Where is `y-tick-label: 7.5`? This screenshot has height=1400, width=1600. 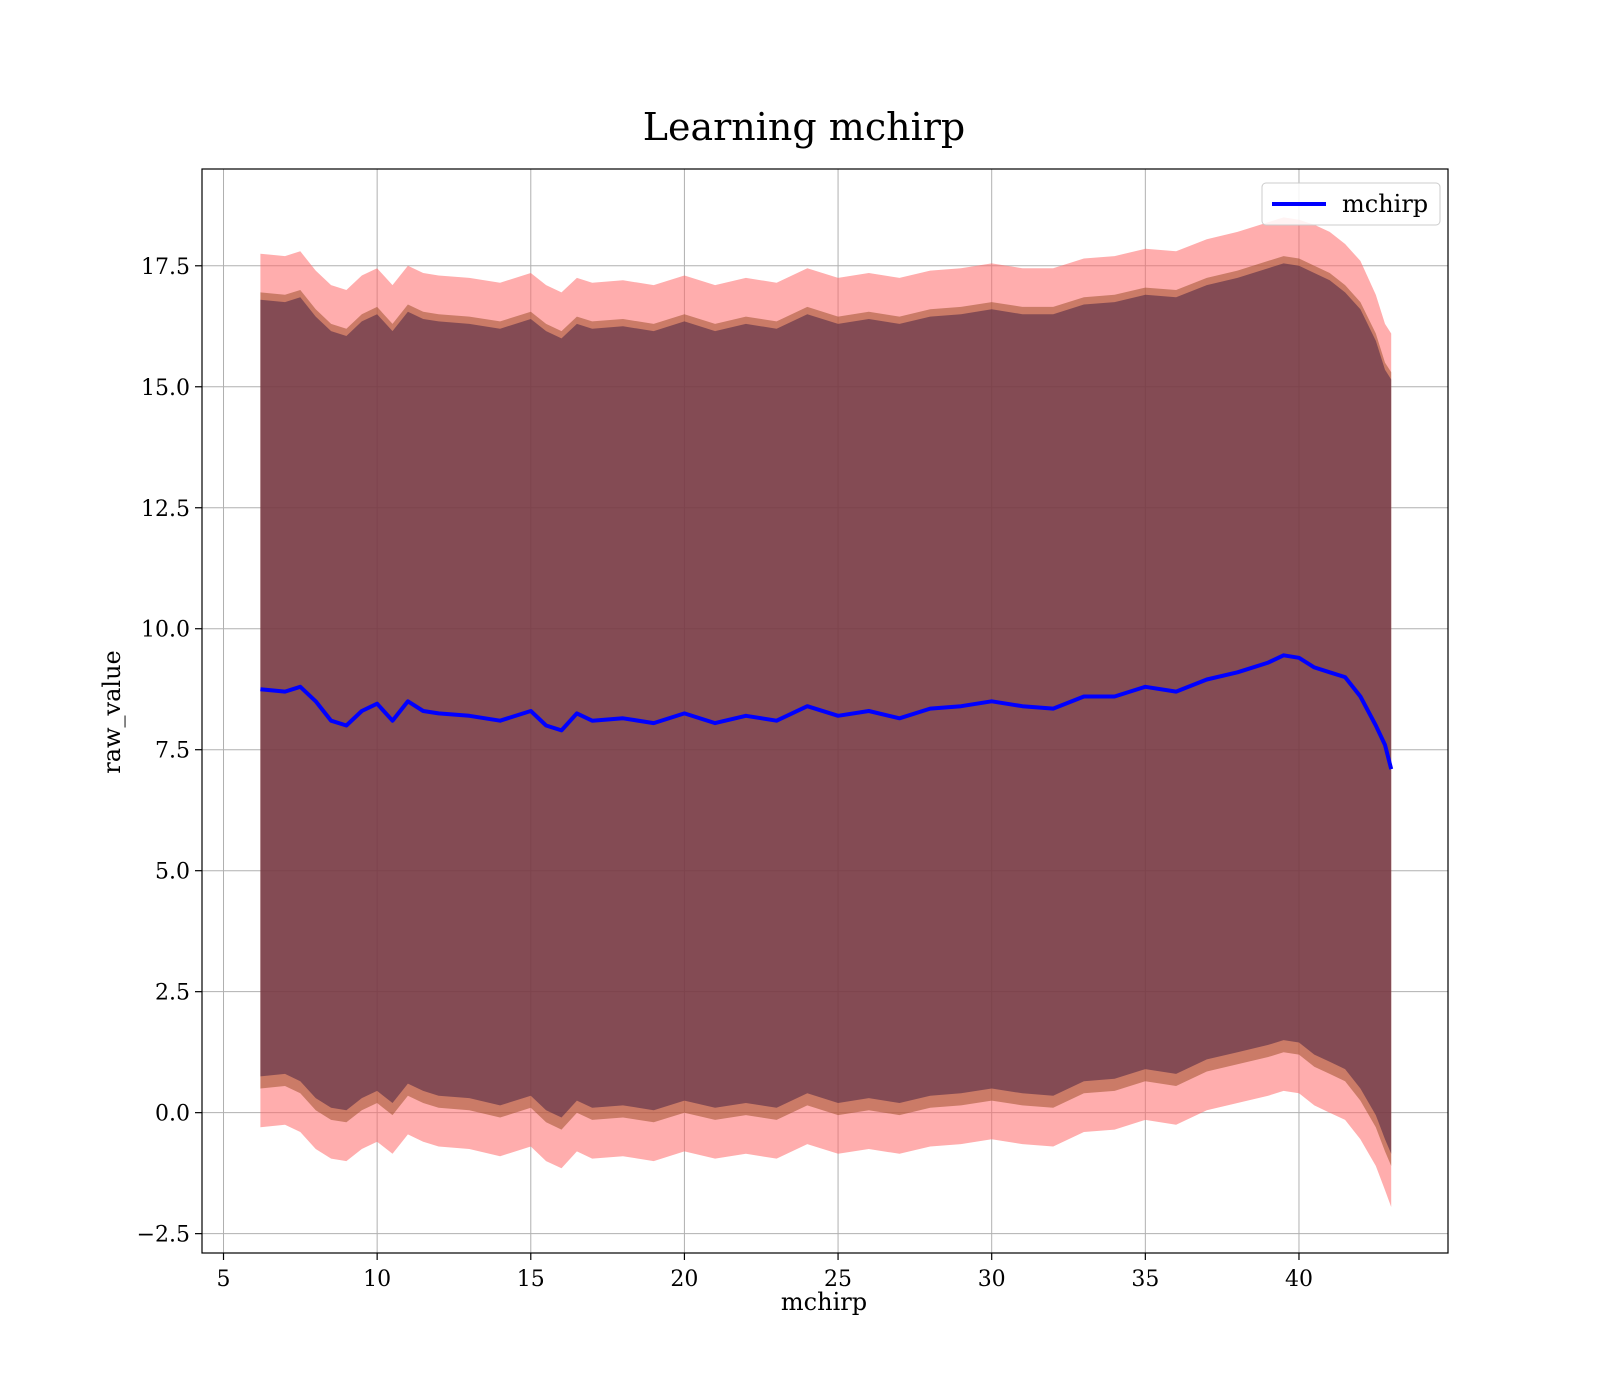
y-tick-label: 7.5 is located at coordinates (172, 751).